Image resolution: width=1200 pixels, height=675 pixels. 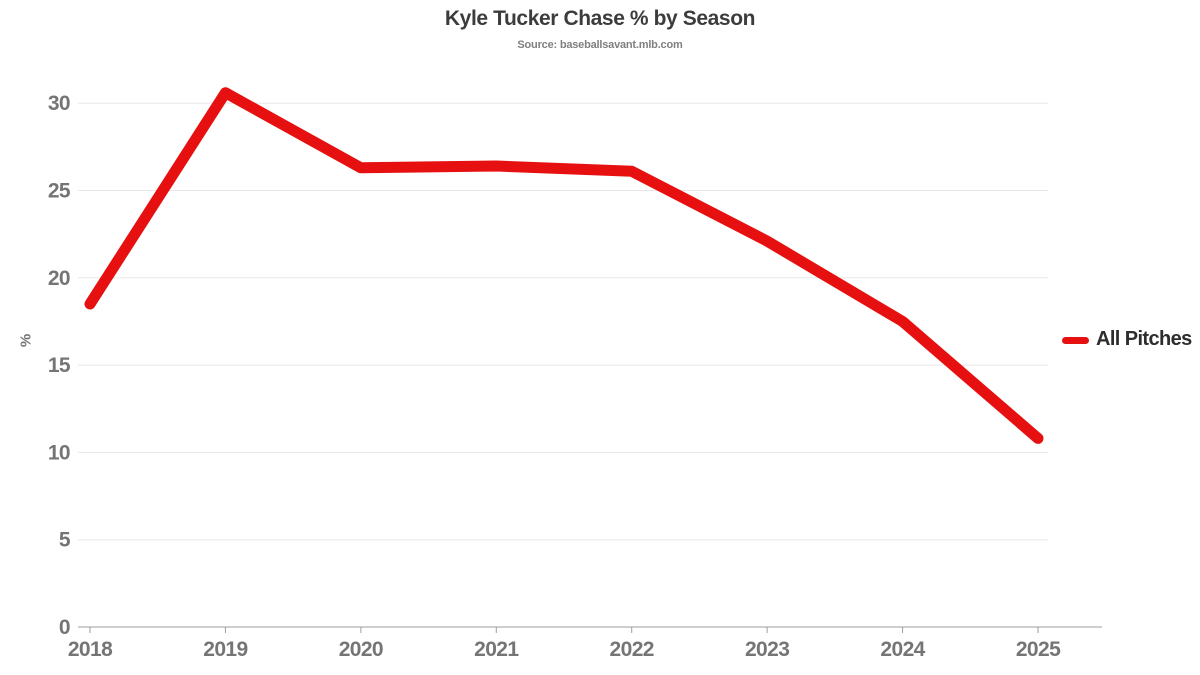 I want to click on legend: All Pitches, so click(x=1127, y=339).